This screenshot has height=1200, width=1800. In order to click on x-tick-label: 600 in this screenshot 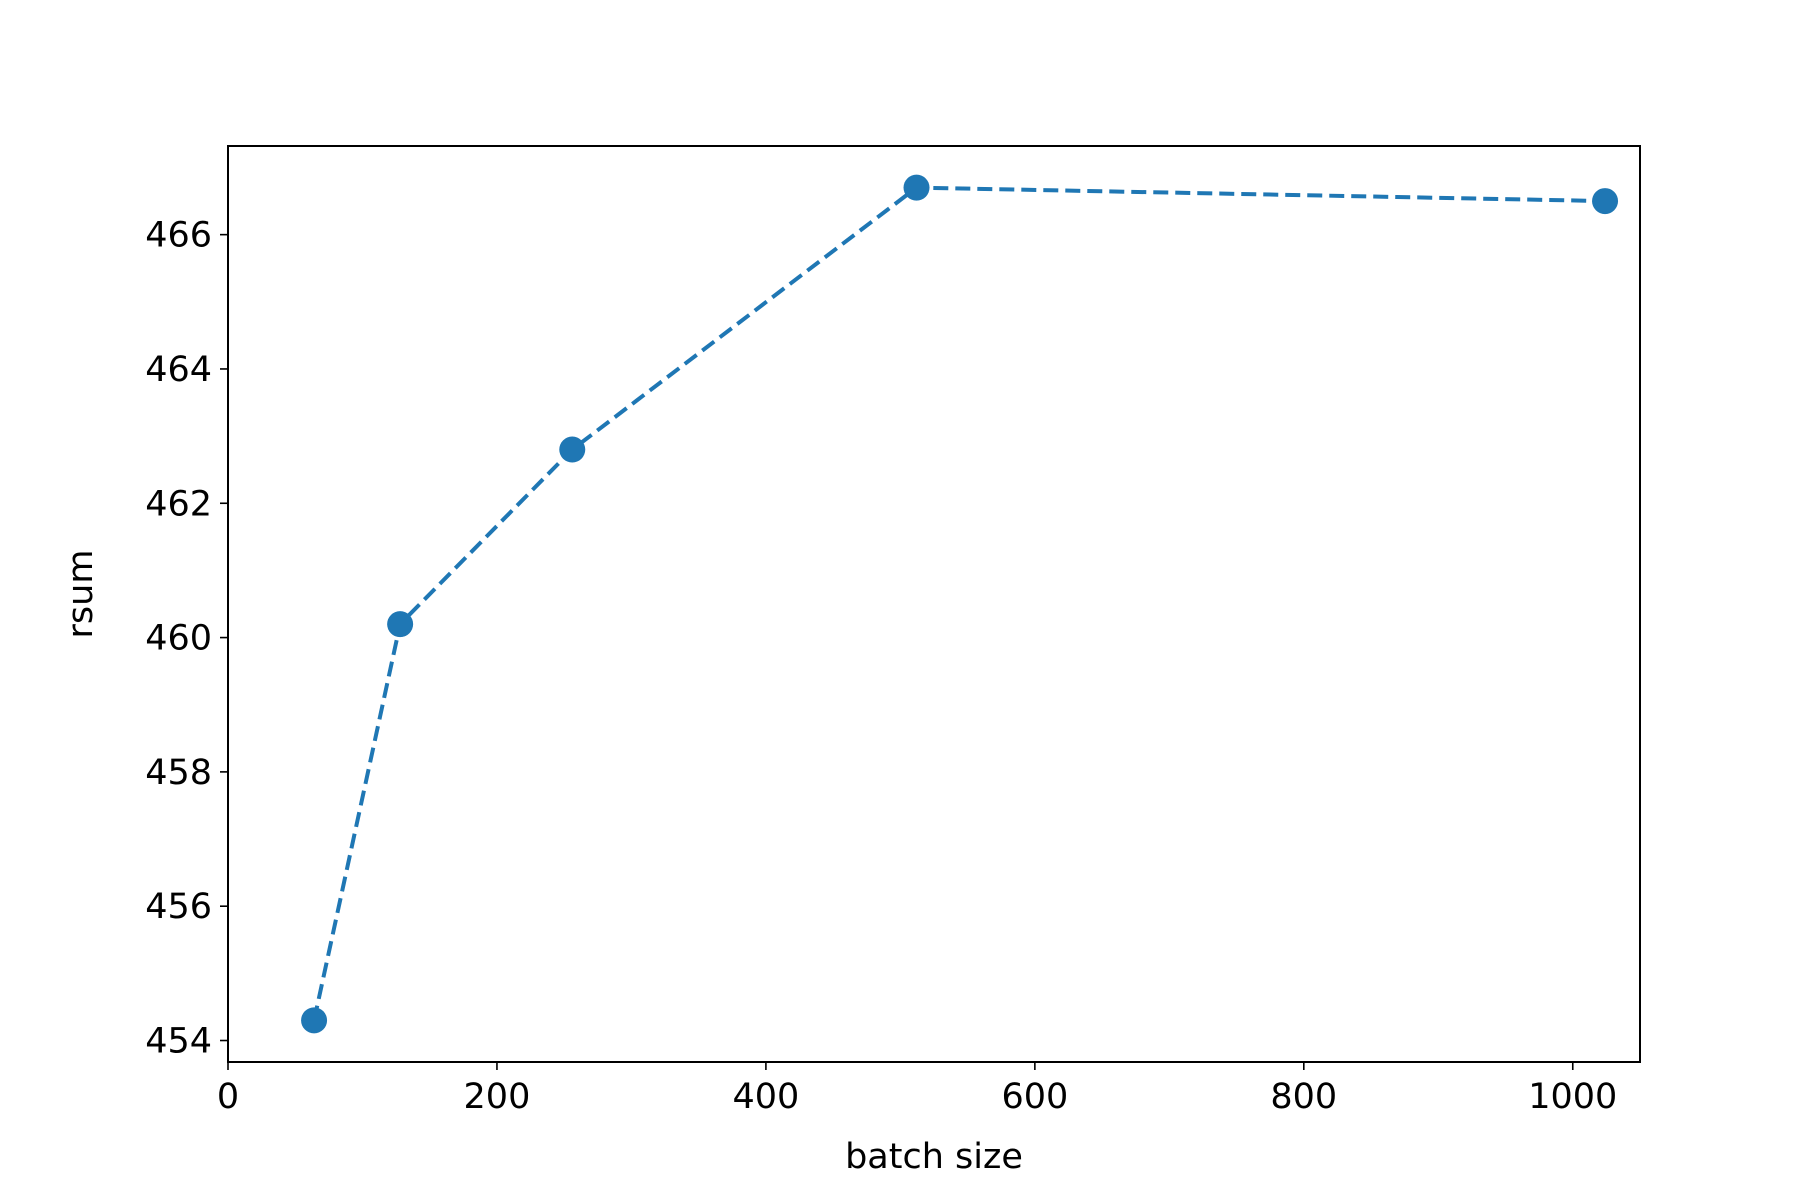, I will do `click(1034, 1097)`.